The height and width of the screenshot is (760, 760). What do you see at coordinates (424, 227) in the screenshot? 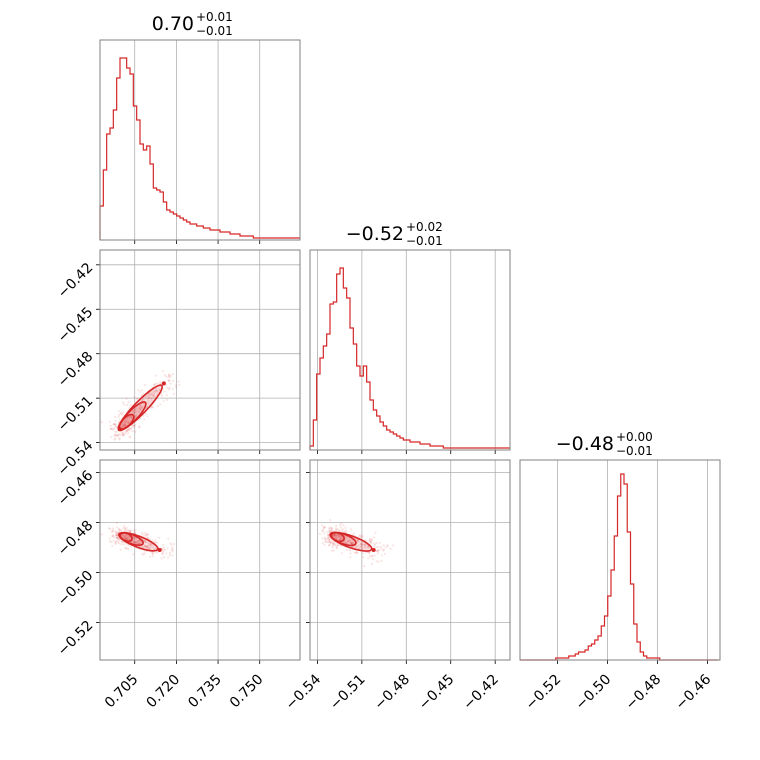
I see `title-upper: +0.02` at bounding box center [424, 227].